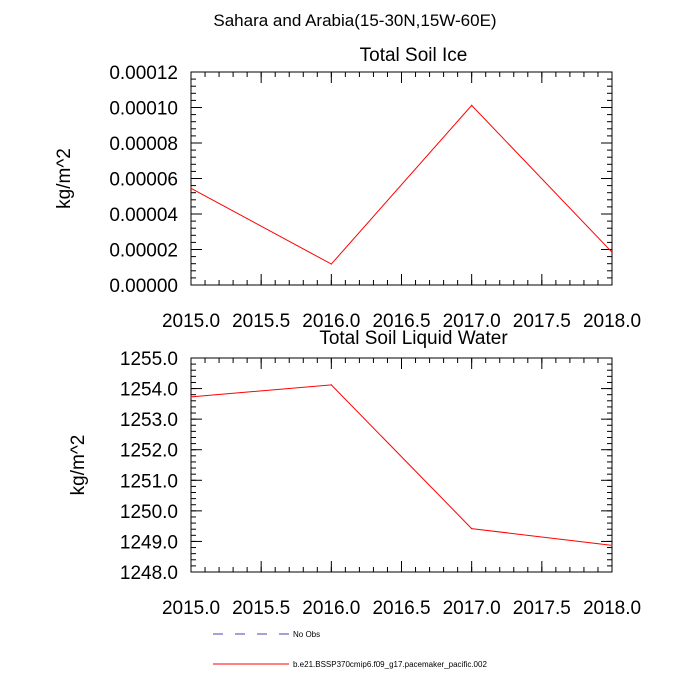 Image resolution: width=700 pixels, height=700 pixels. Describe the element at coordinates (143, 251) in the screenshot. I see `y-tick-label: 0.00002` at that location.